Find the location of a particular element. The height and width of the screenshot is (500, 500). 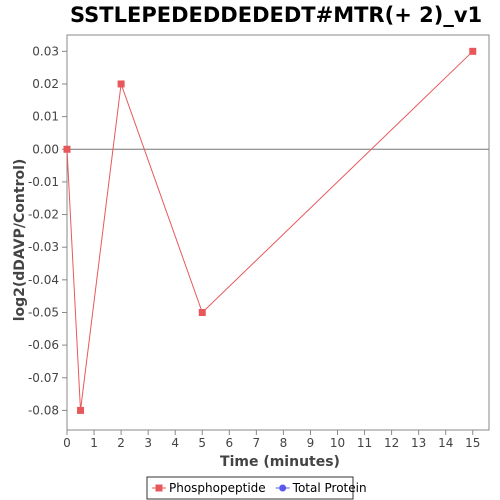

x-tick-label: 11 is located at coordinates (364, 443).